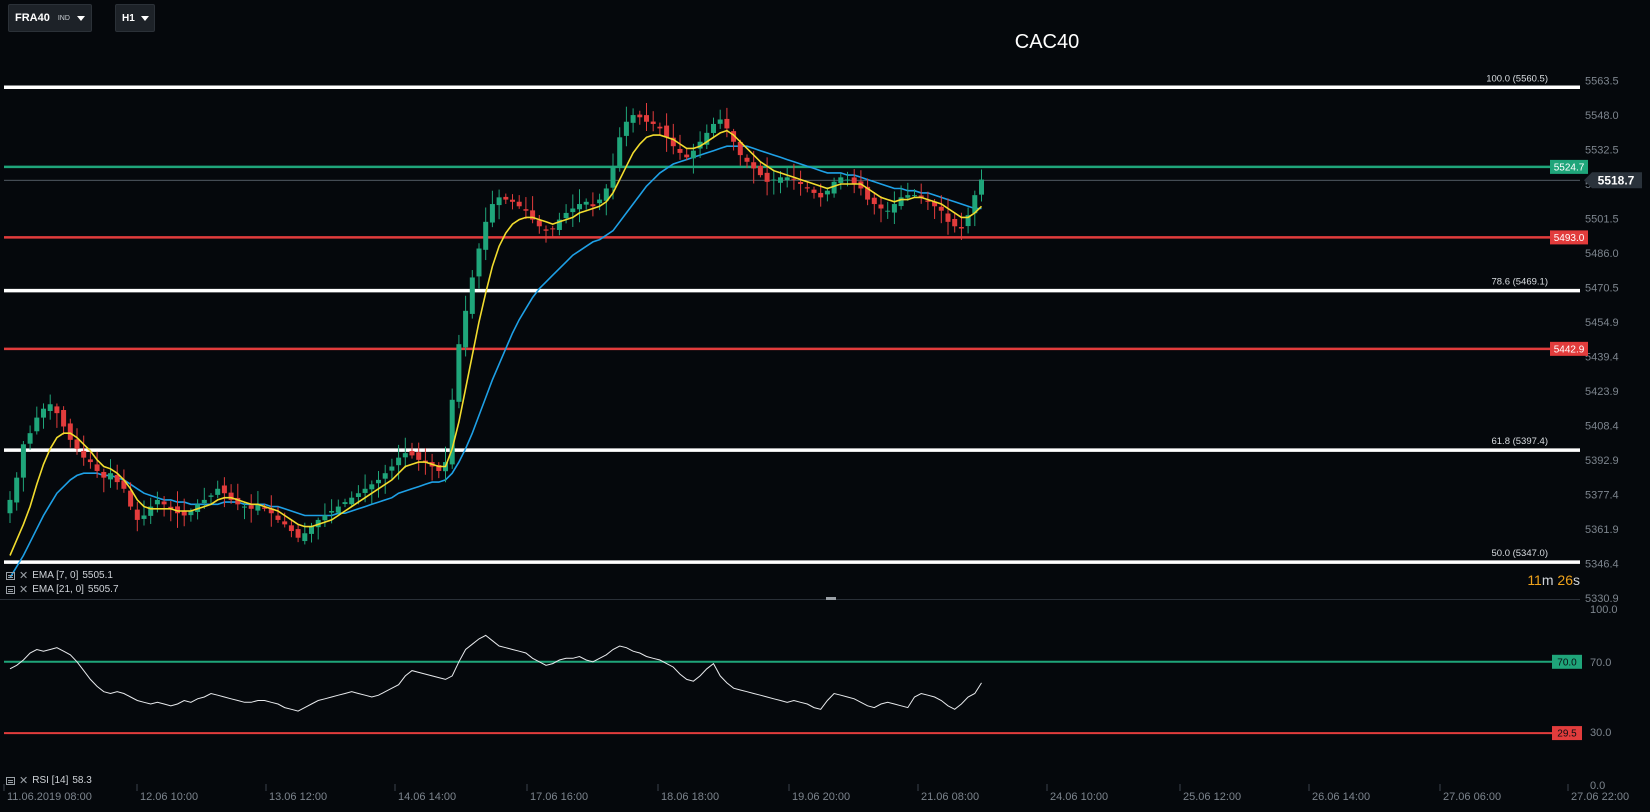 The width and height of the screenshot is (1650, 812). What do you see at coordinates (55, 575) in the screenshot?
I see `legend-ema-7-name: EMA [7, 0]` at bounding box center [55, 575].